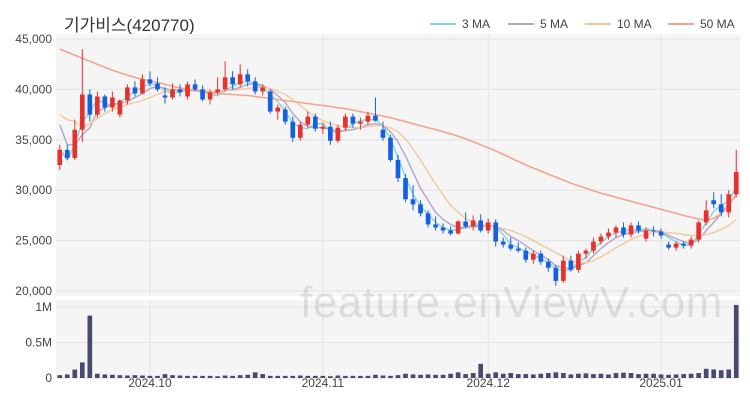 Image resolution: width=750 pixels, height=400 pixels. I want to click on chart-title: 기가비스(420770), so click(129, 25).